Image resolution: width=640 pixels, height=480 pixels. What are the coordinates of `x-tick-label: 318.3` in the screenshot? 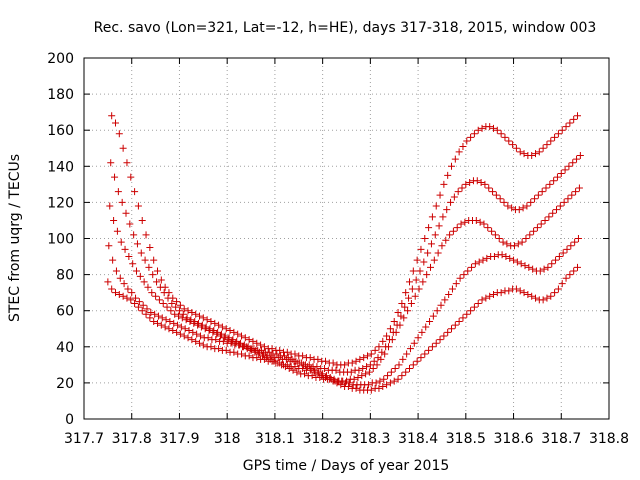 It's located at (370, 439).